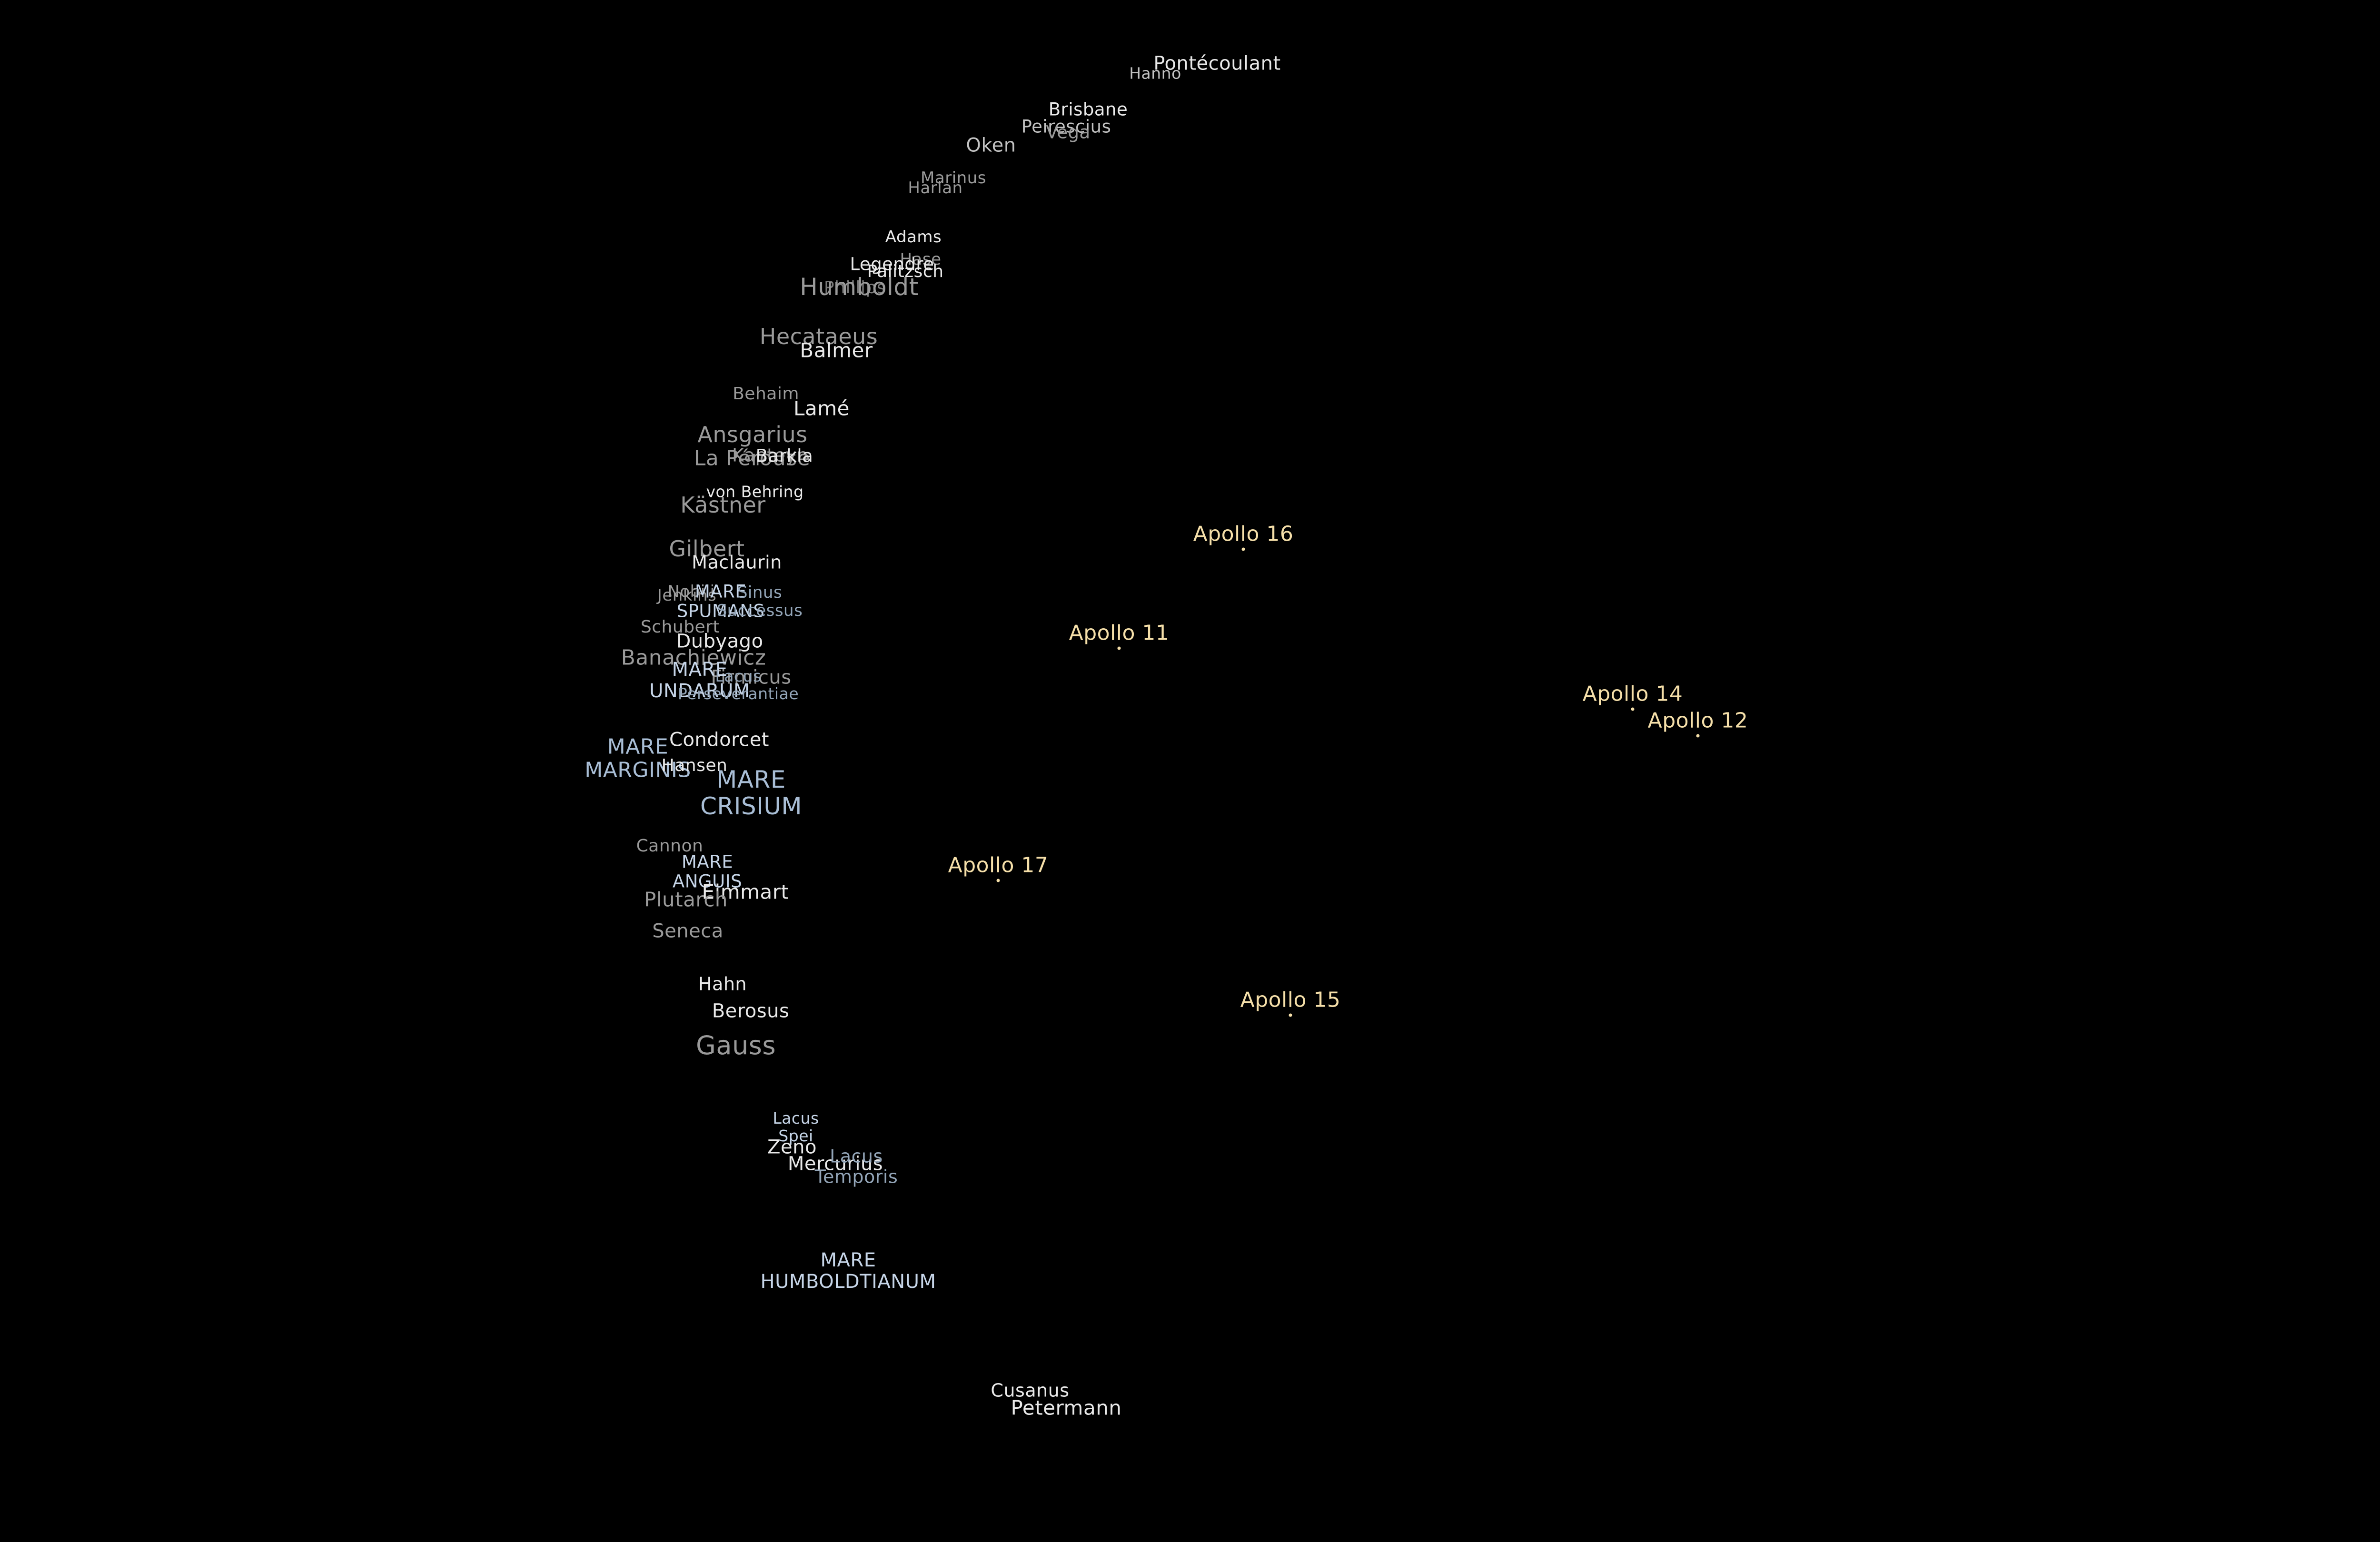 Image resolution: width=2380 pixels, height=1542 pixels. What do you see at coordinates (1030, 1390) in the screenshot?
I see `label-cusanus: Cusanus` at bounding box center [1030, 1390].